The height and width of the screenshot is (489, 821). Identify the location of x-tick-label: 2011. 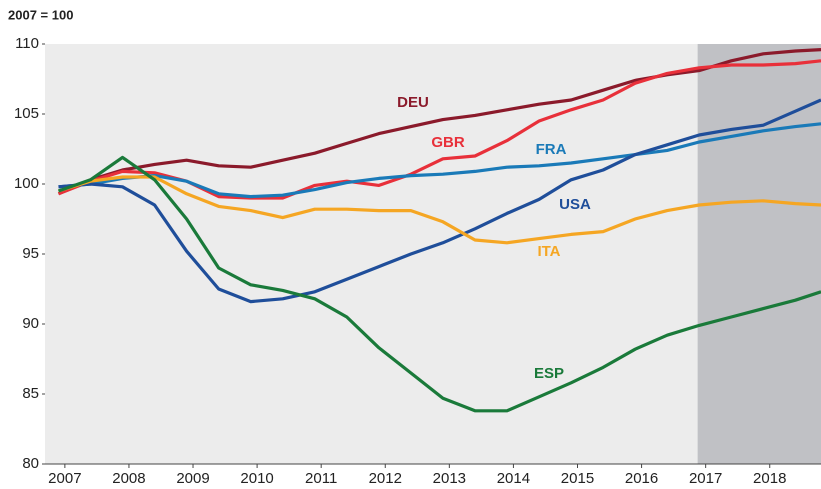
(321, 478).